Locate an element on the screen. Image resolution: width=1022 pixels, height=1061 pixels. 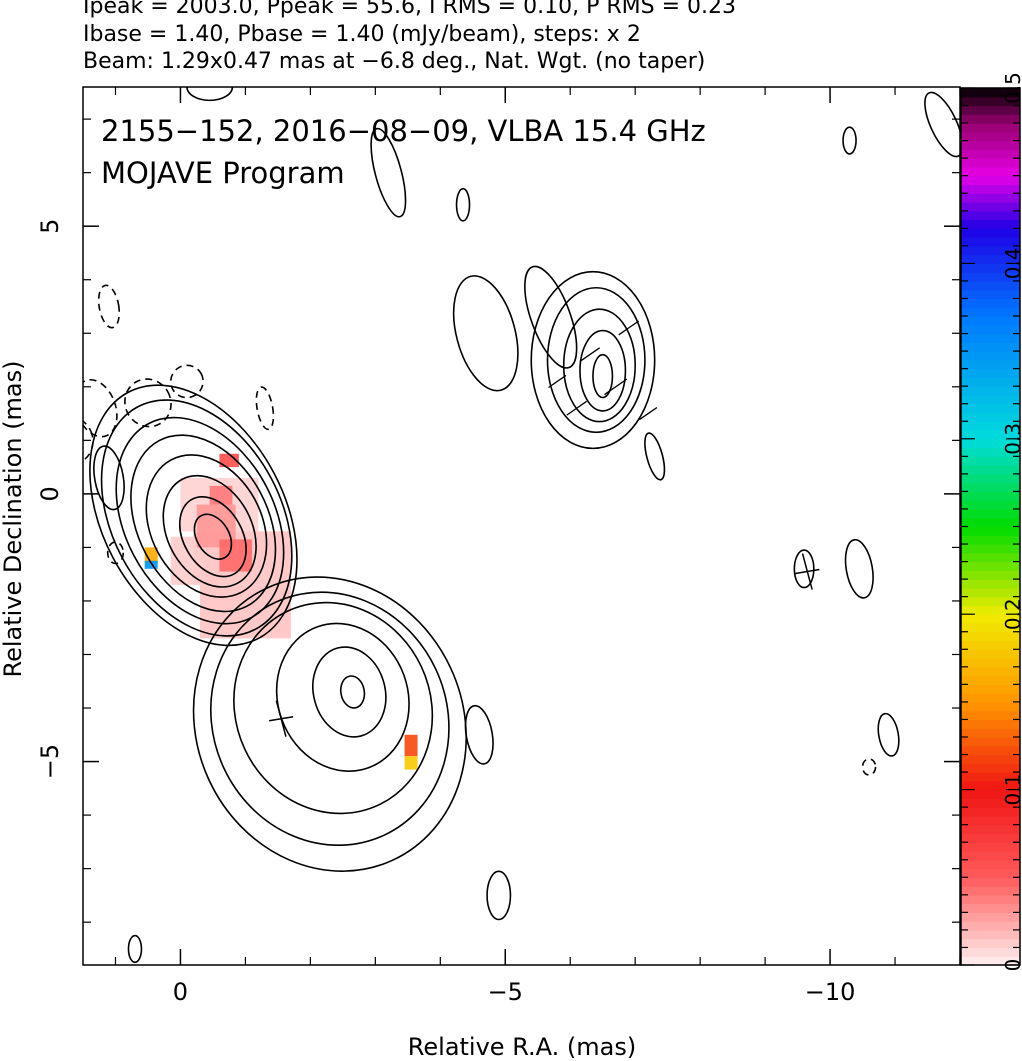
colorbar-fill is located at coordinates (990, 527).